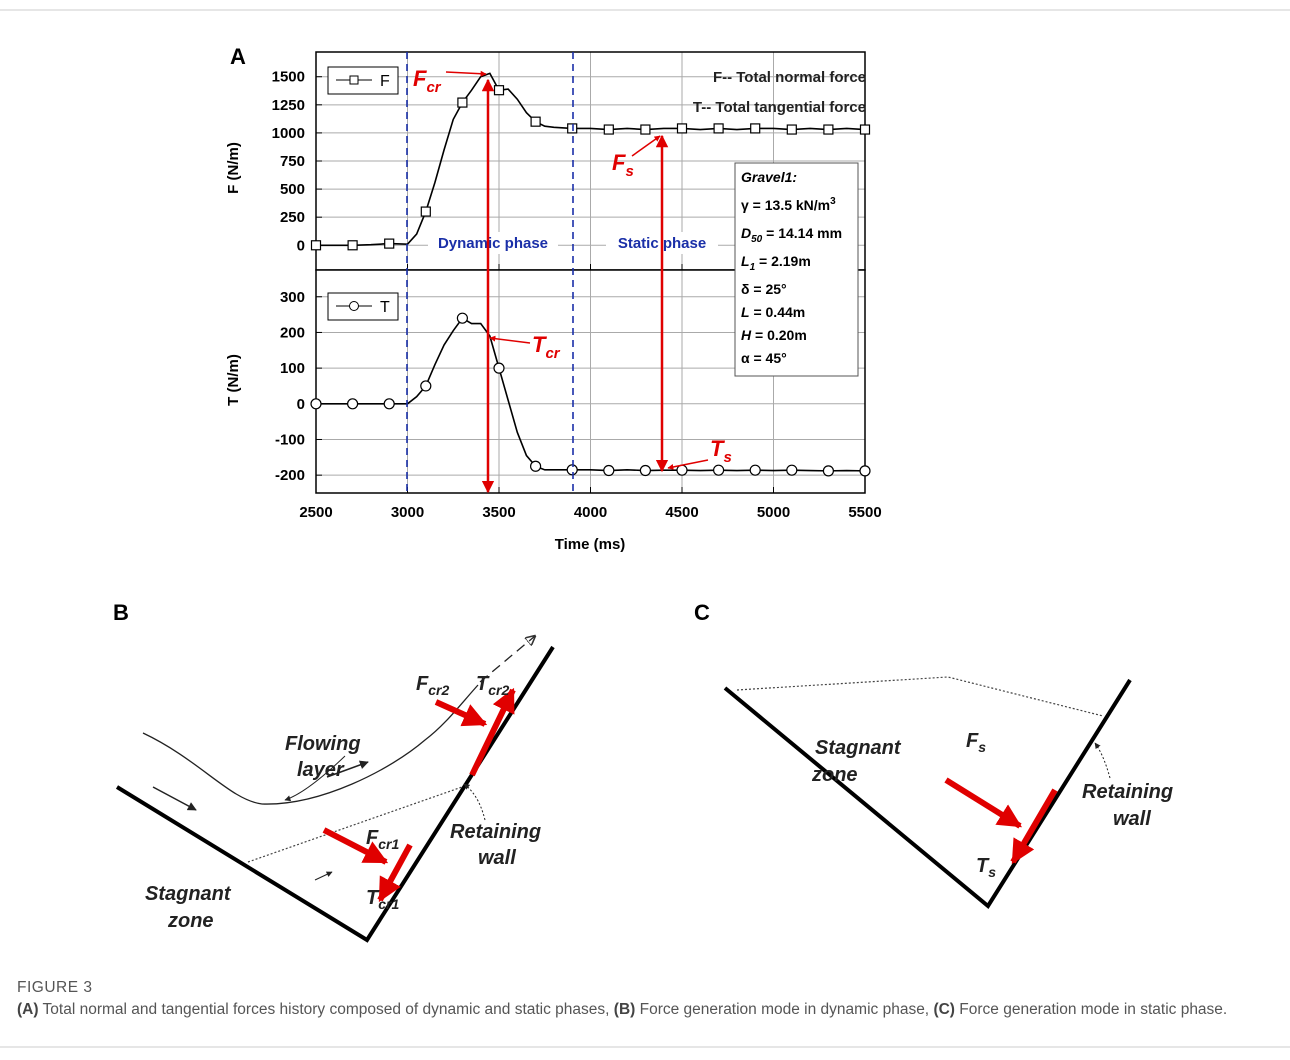 This screenshot has height=1060, width=1290. I want to click on info-text: = 14.14 mm, so click(802, 233).